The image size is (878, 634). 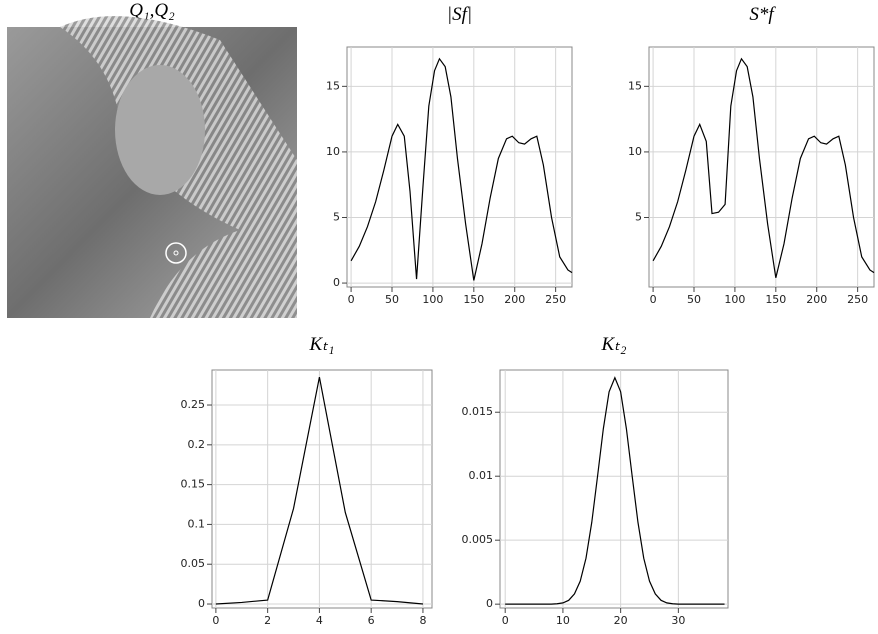 I want to click on x-tick-label: 30, so click(x=678, y=620).